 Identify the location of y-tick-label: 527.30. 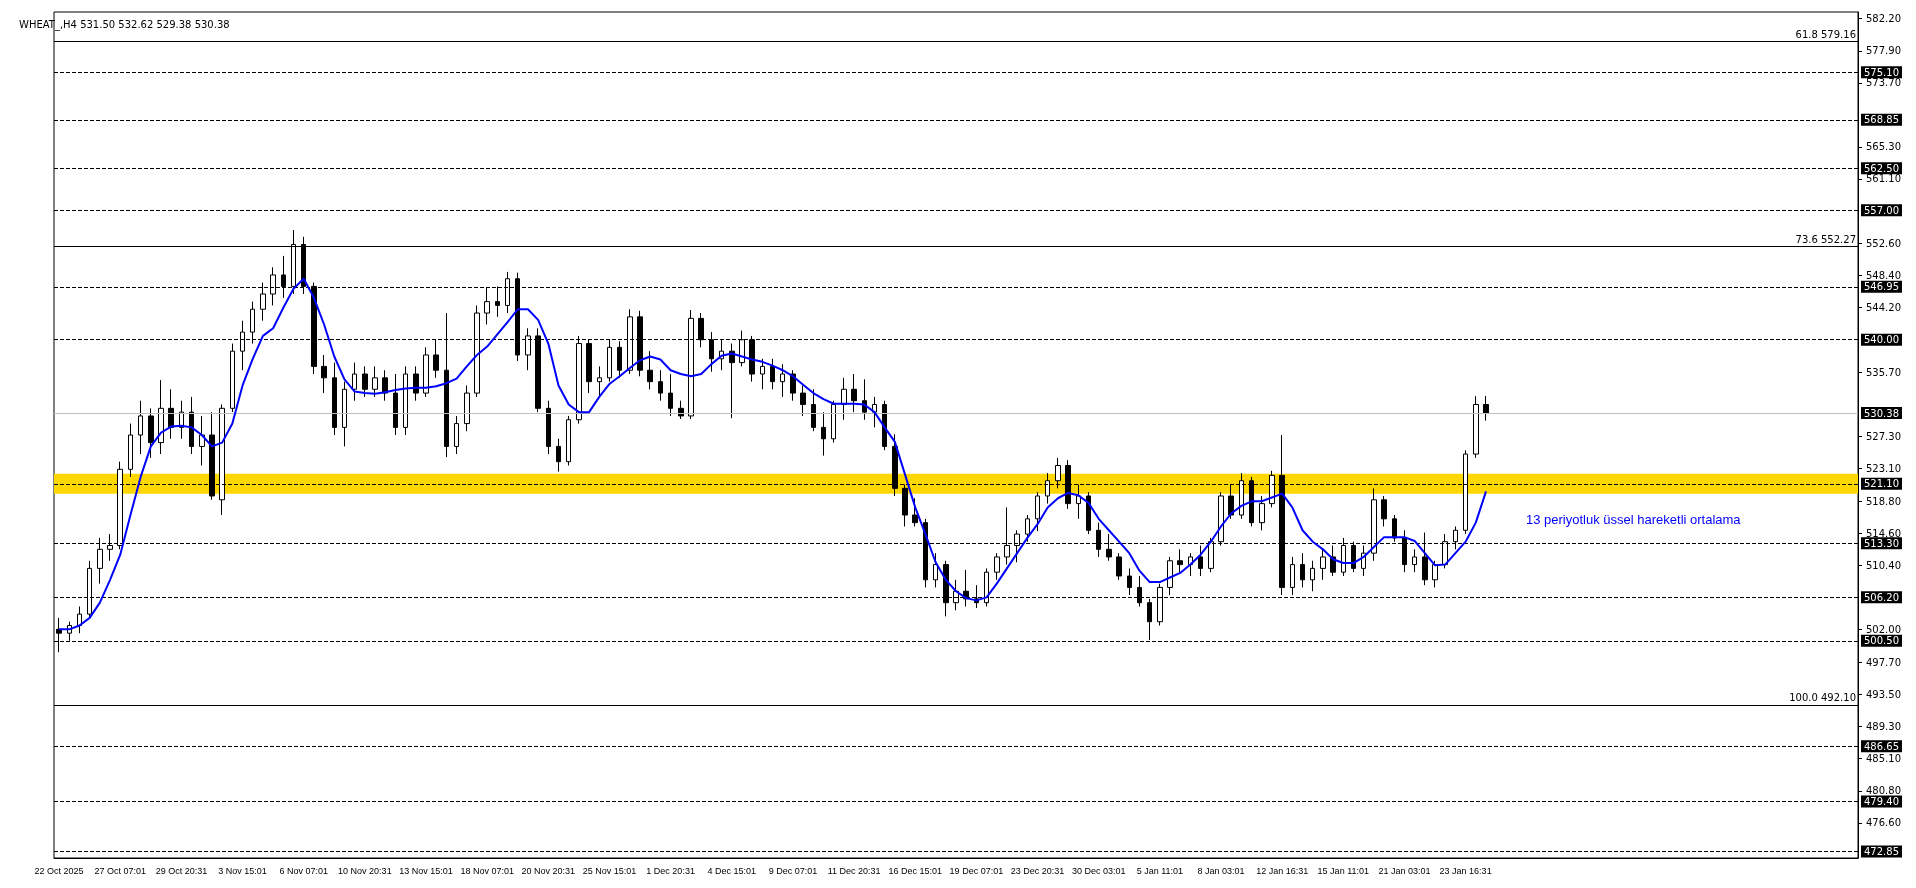
(1883, 437).